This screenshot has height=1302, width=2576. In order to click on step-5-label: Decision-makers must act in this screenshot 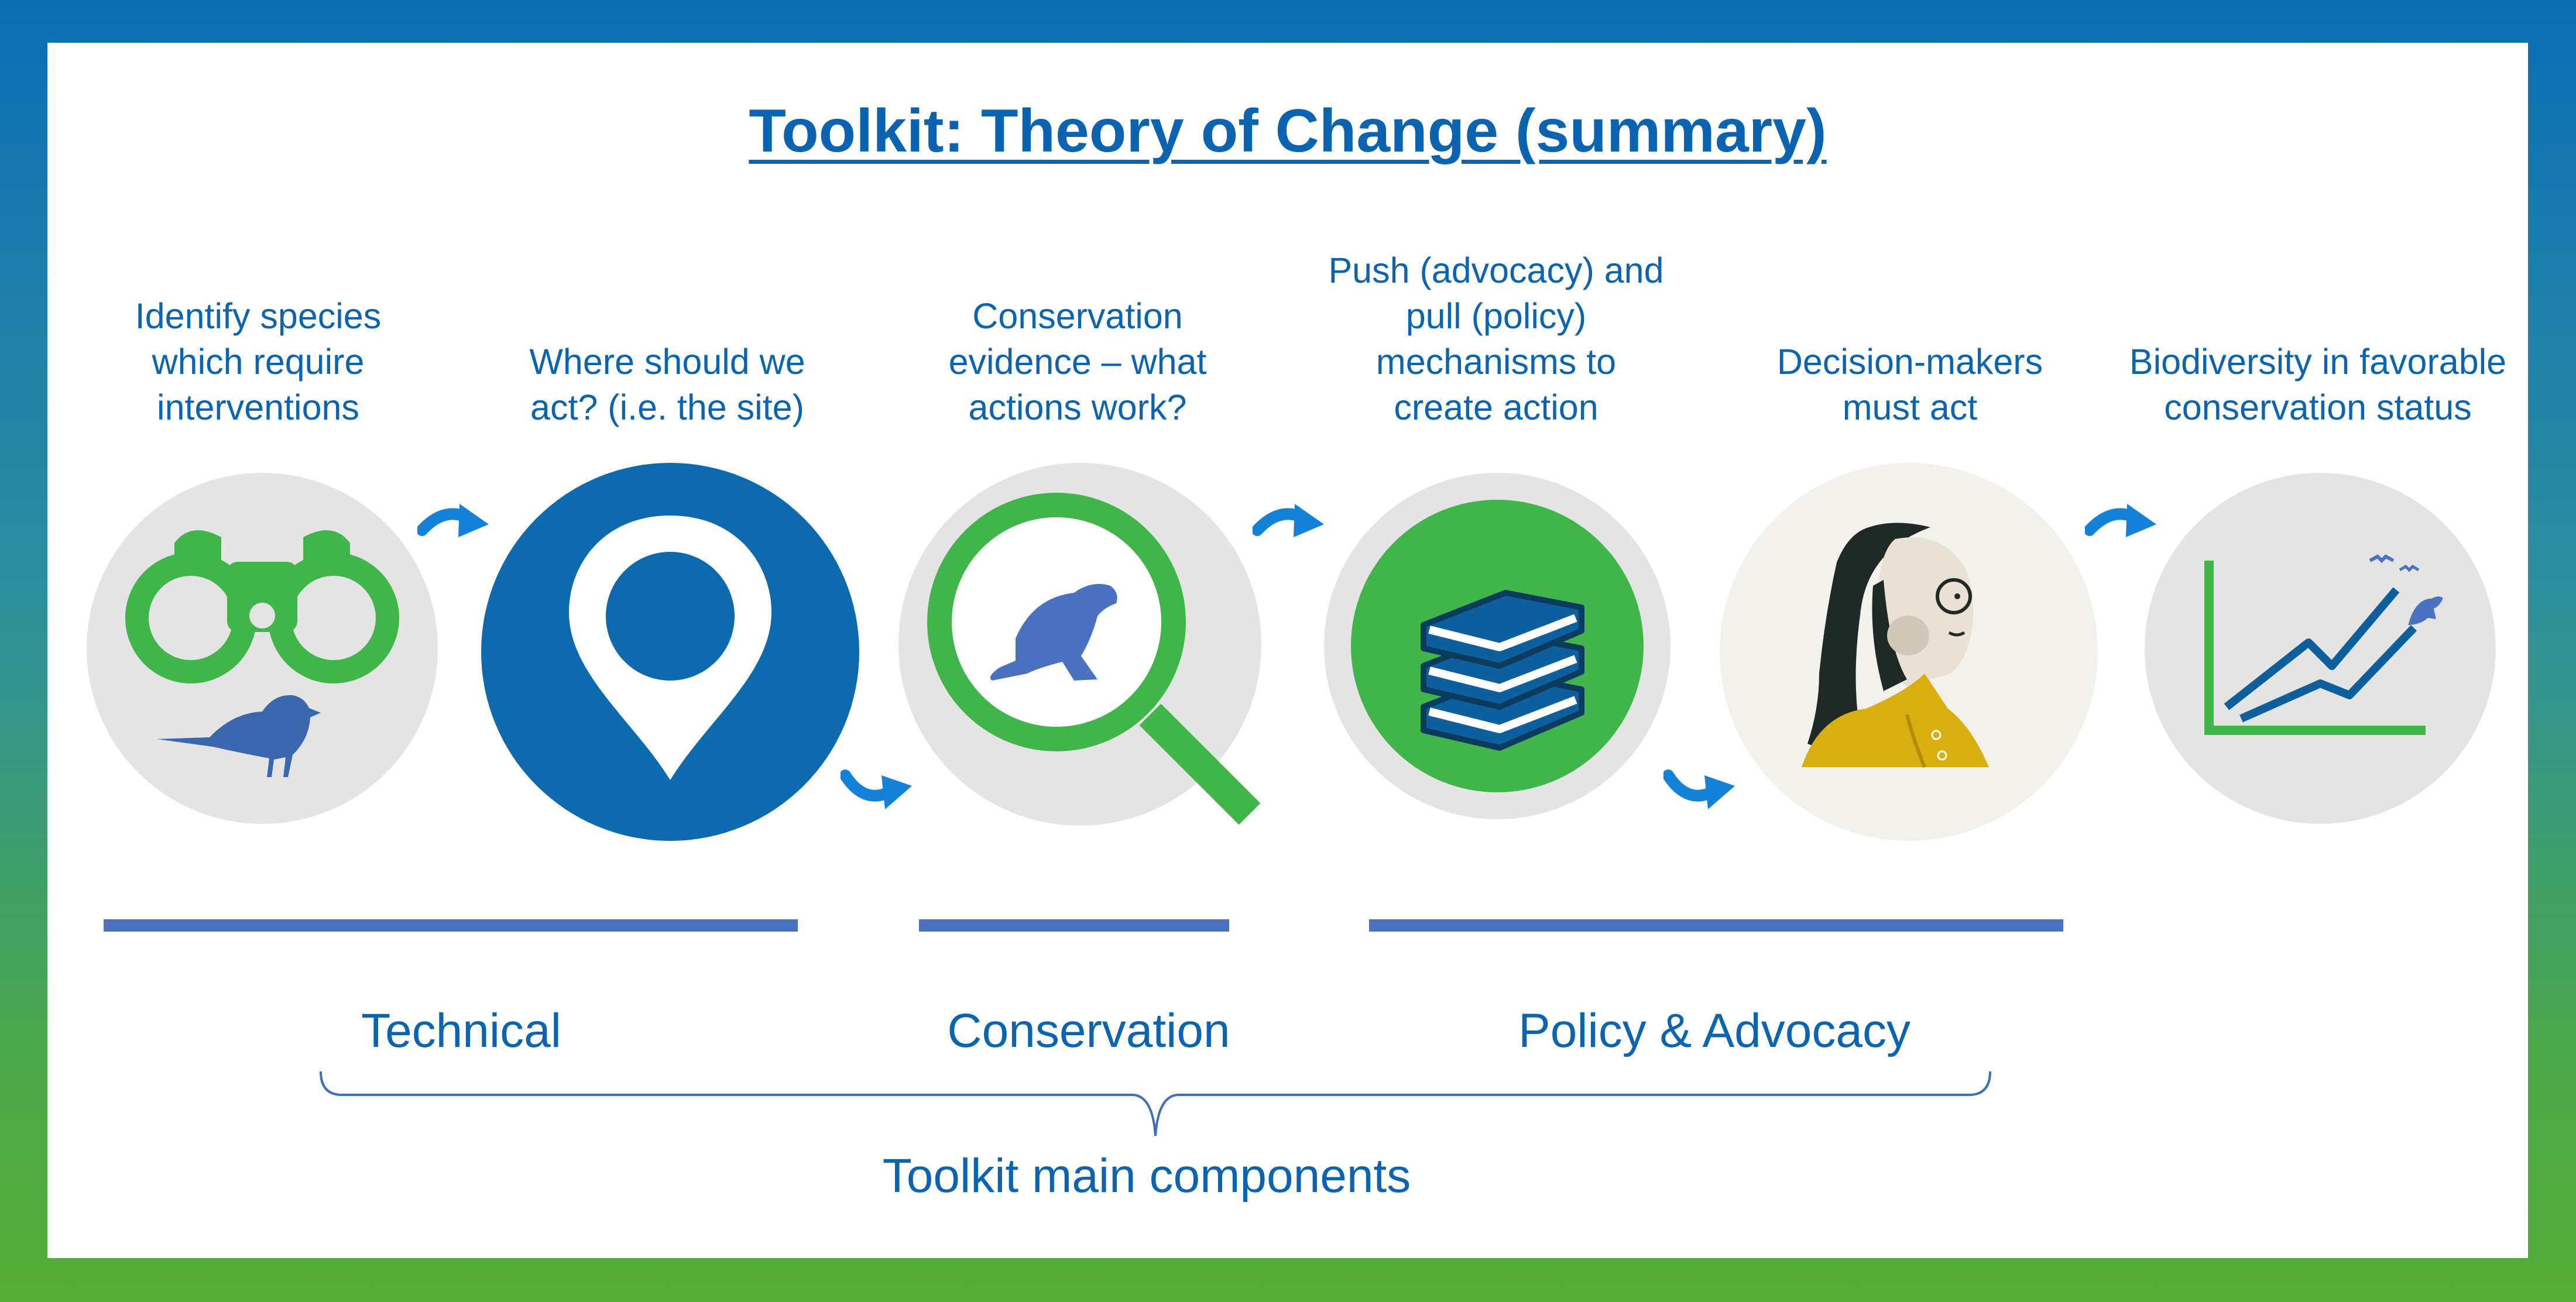, I will do `click(1910, 384)`.